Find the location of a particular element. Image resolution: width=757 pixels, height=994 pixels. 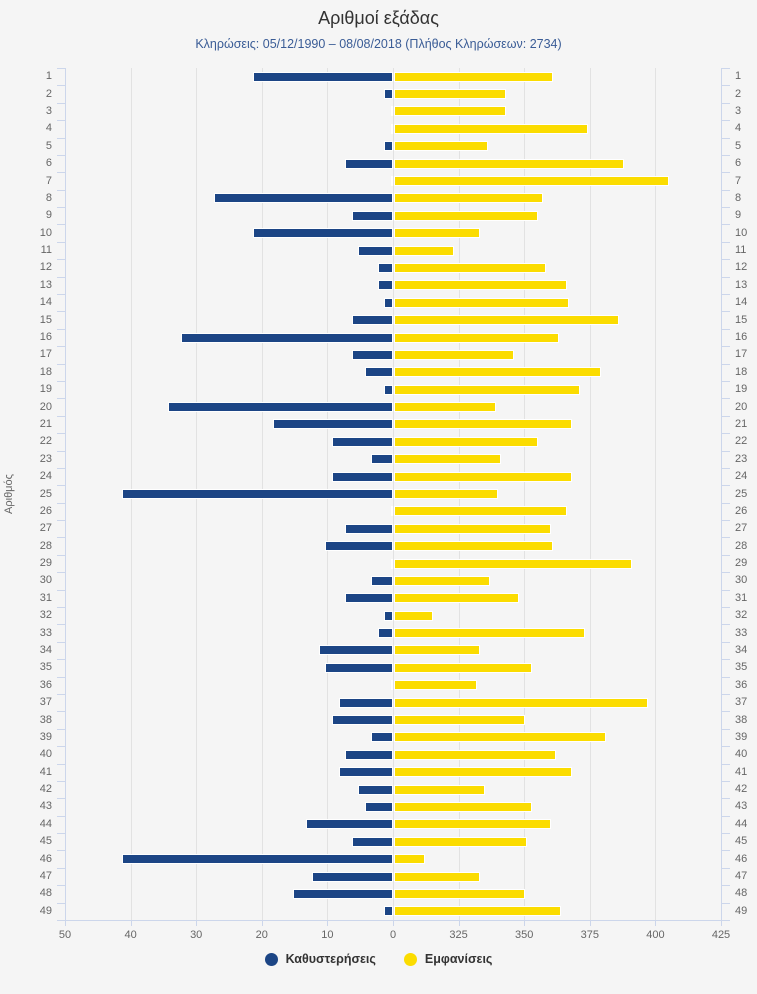

legend-item-delays: Καθυστερήσεις is located at coordinates (320, 959).